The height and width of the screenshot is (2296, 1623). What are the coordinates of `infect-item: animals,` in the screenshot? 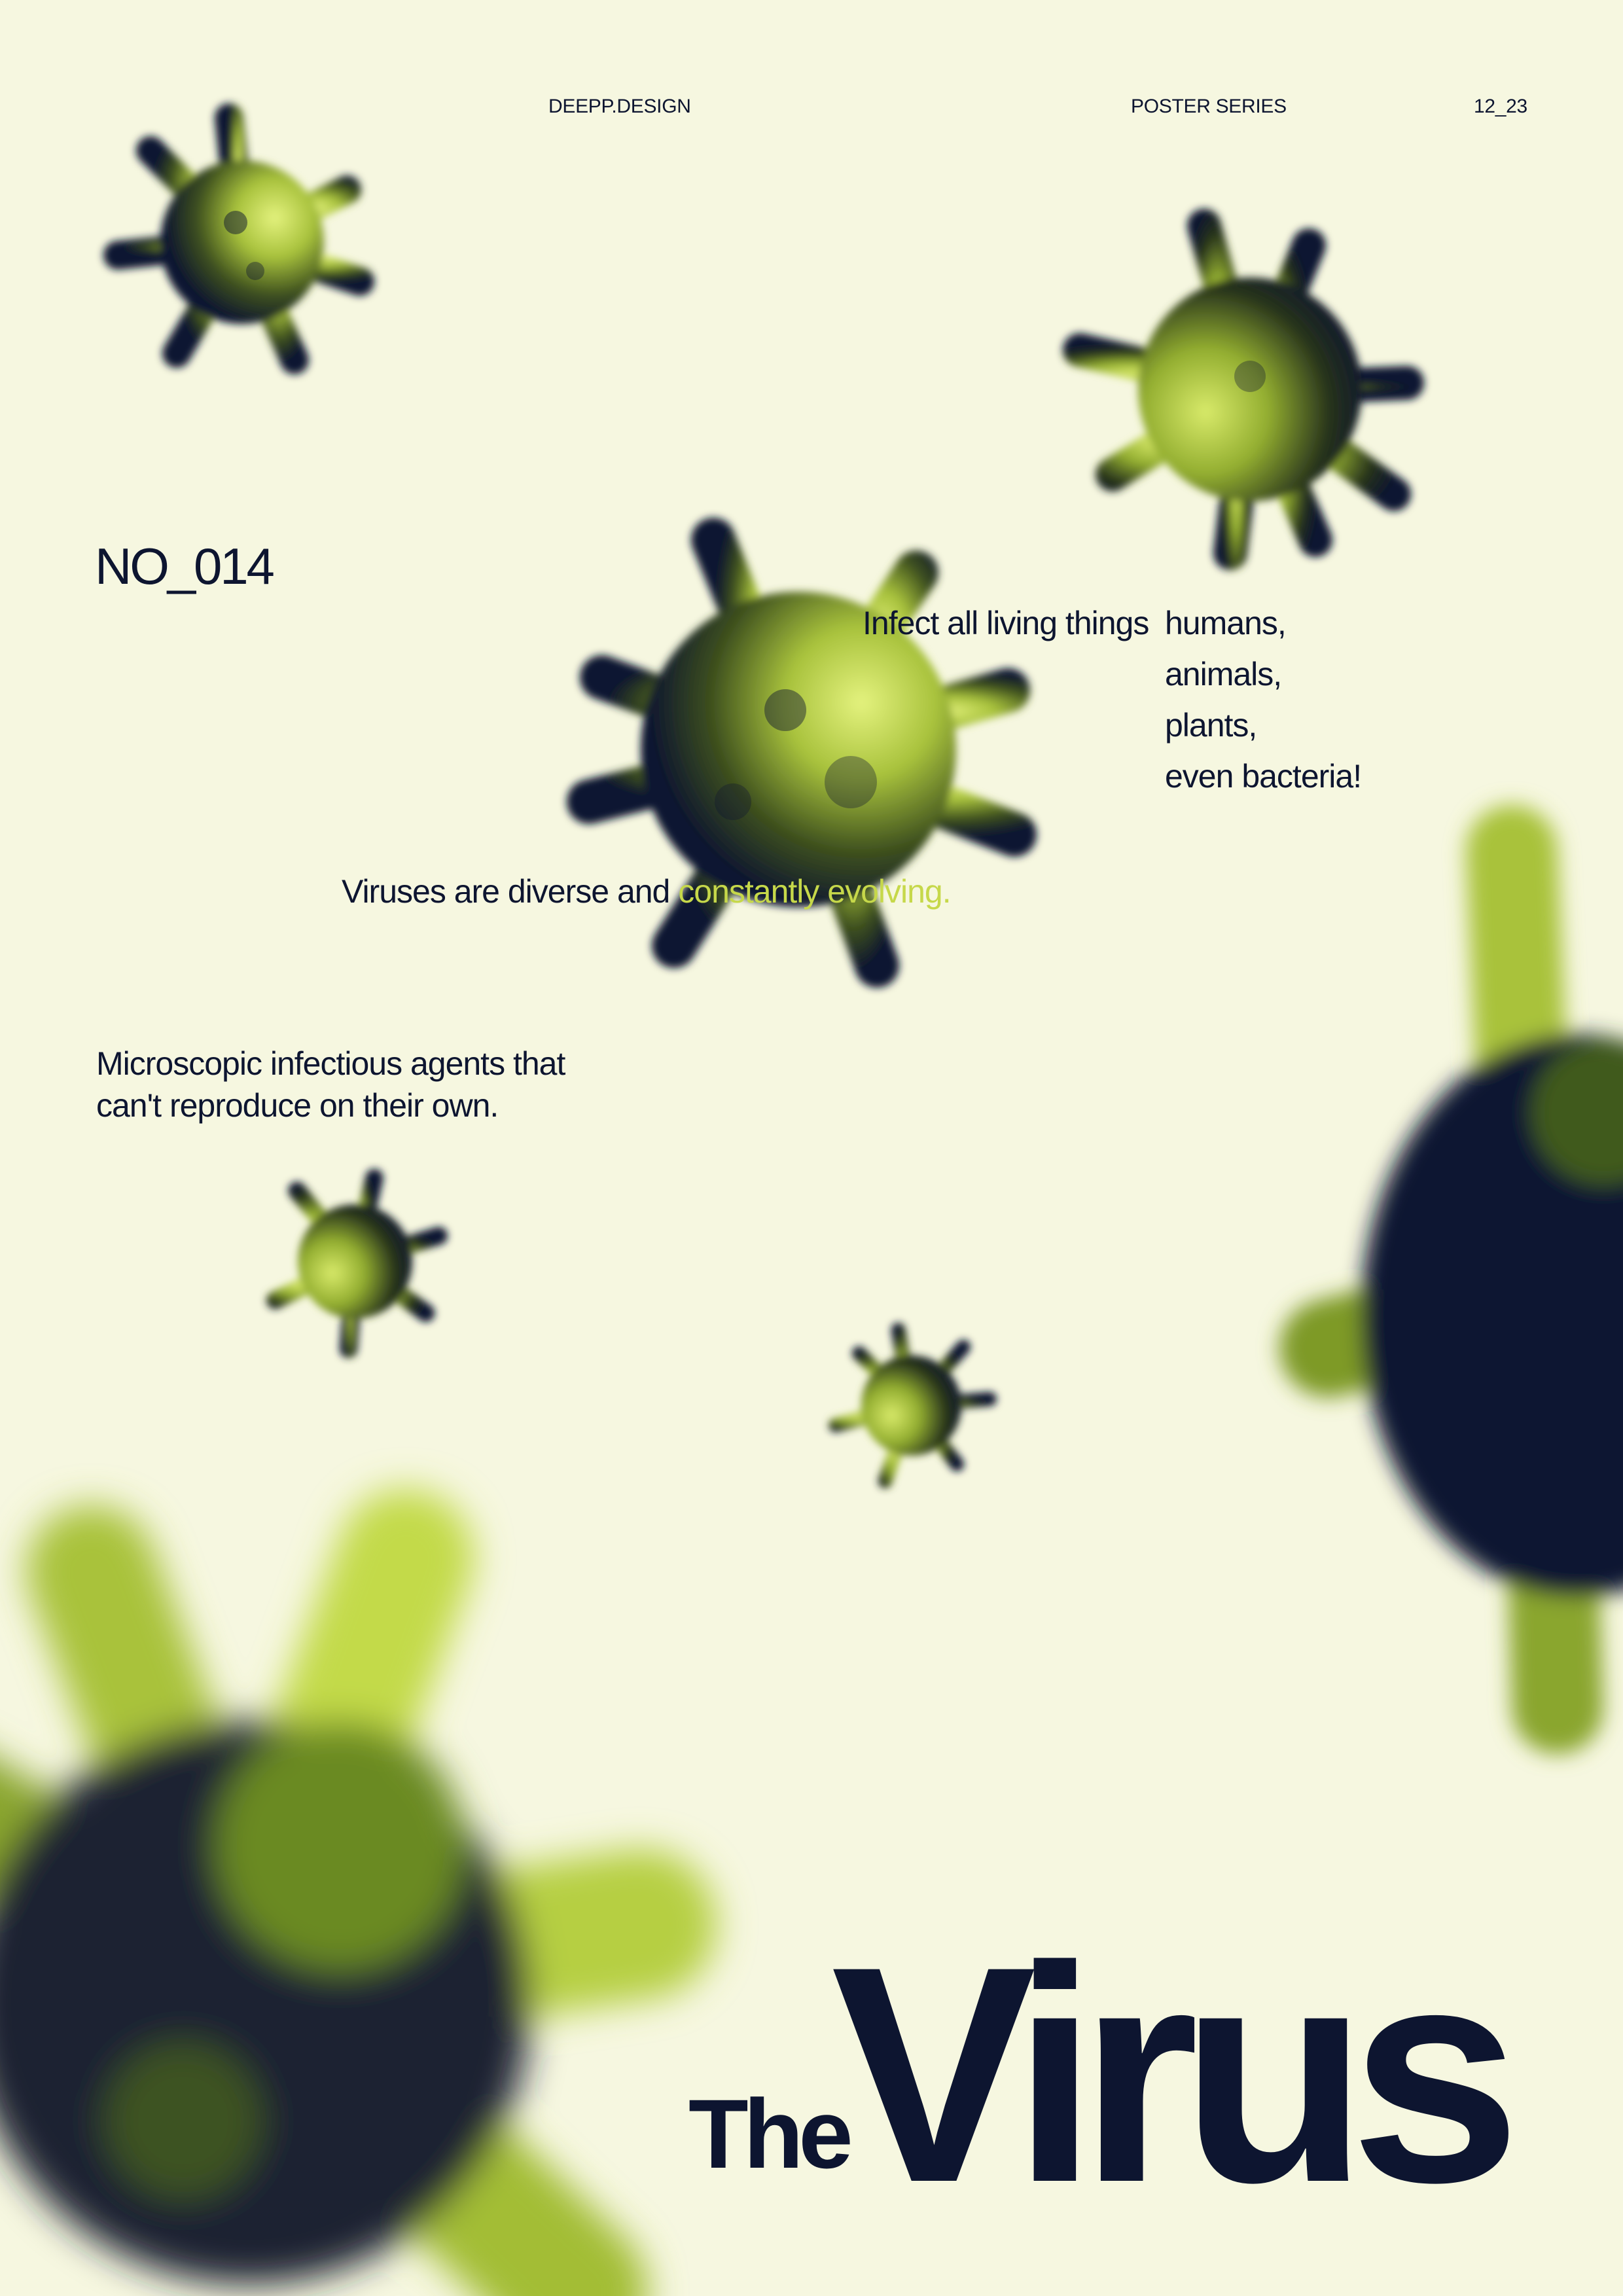 It's located at (1223, 674).